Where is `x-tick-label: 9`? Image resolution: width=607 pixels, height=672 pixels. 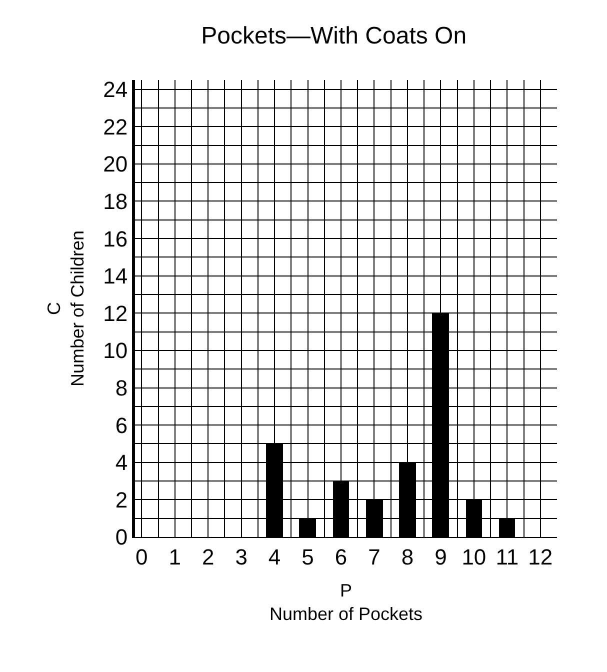
x-tick-label: 9 is located at coordinates (440, 557).